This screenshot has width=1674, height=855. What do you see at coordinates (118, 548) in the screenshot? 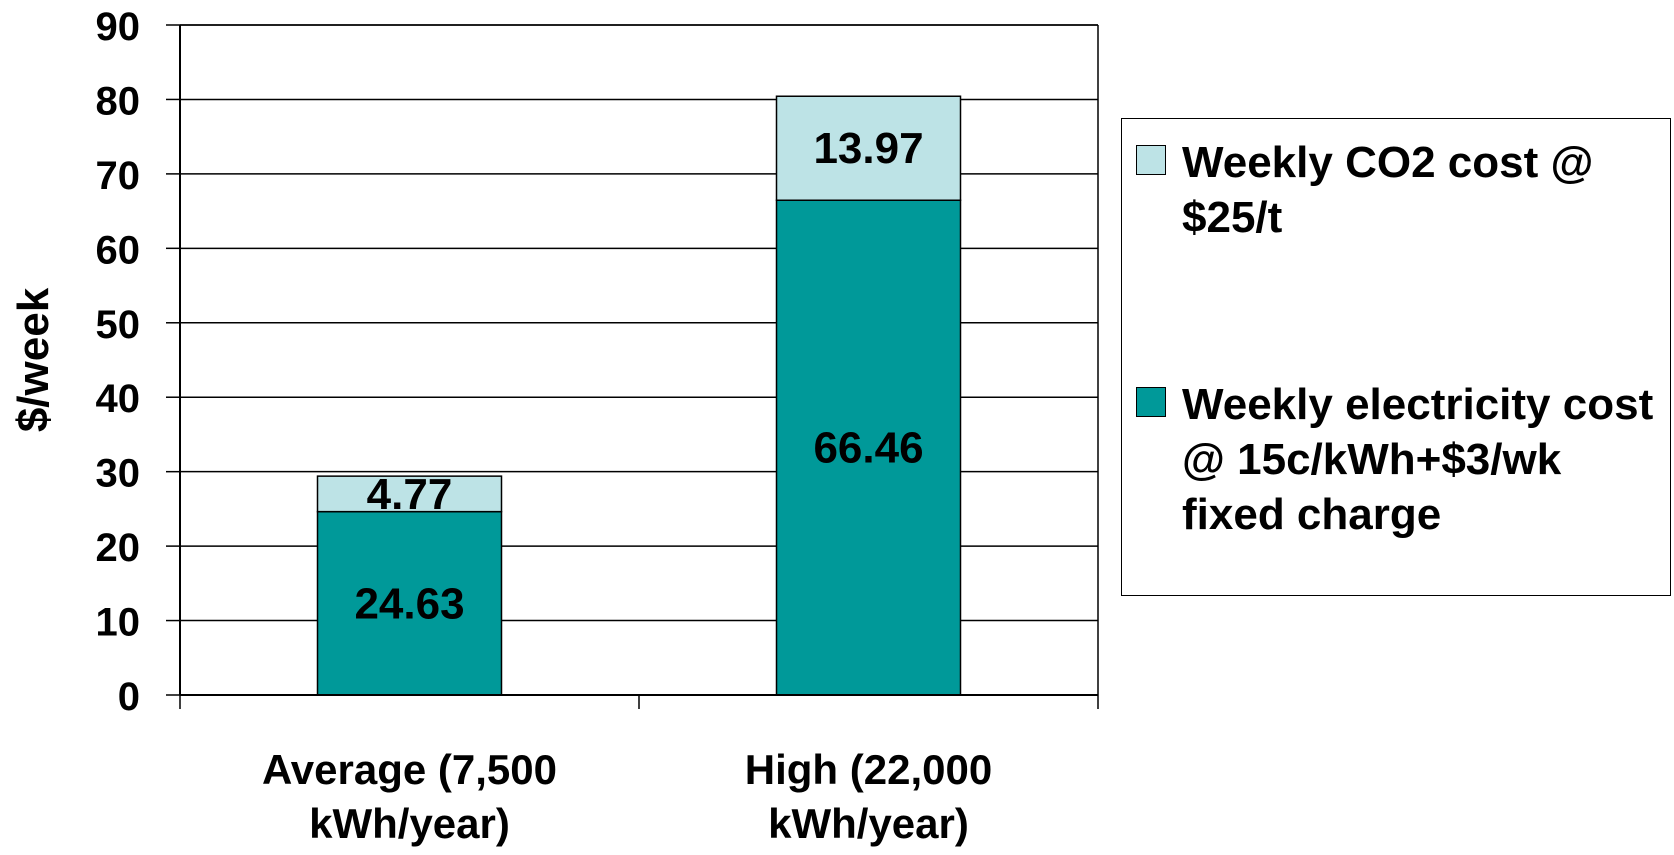
I see `y-tick-label: 20` at bounding box center [118, 548].